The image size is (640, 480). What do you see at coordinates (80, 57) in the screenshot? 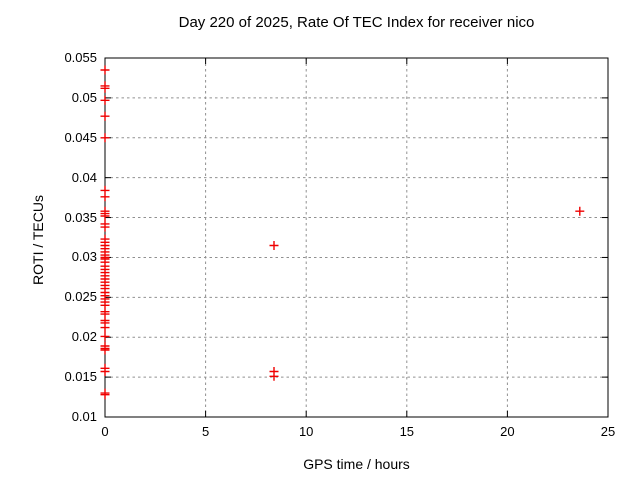
I see `y-tick-label: 0.055` at bounding box center [80, 57].